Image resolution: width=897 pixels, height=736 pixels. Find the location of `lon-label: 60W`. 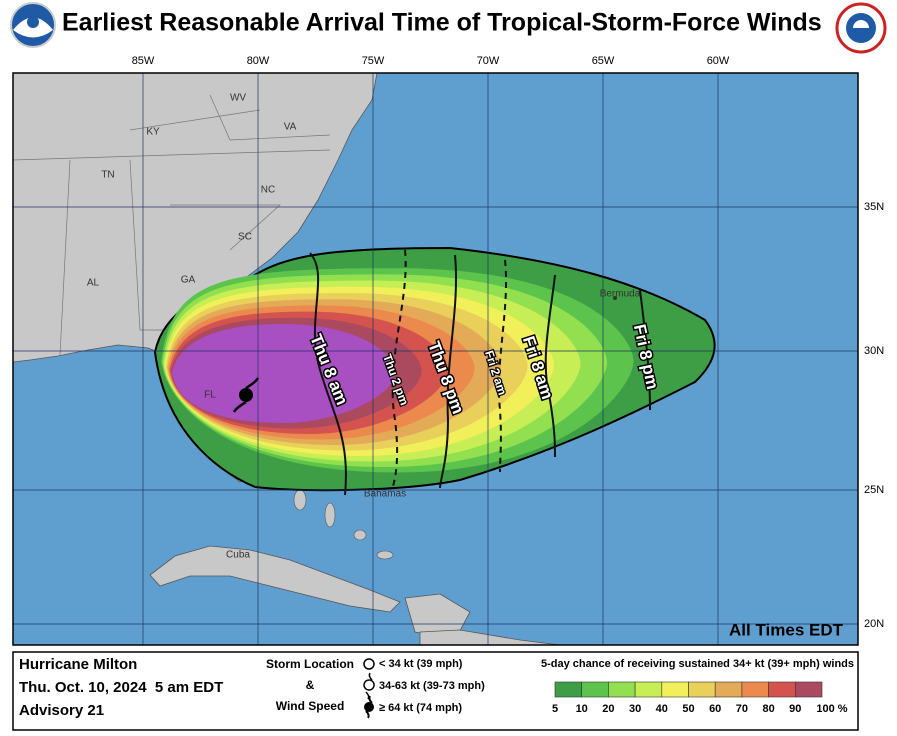

lon-label: 60W is located at coordinates (718, 61).